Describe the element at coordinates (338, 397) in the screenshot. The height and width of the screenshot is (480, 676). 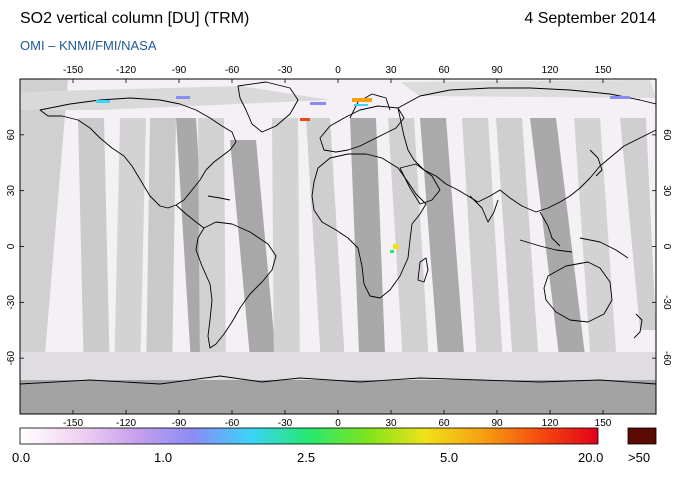
I see `polar-region-south` at that location.